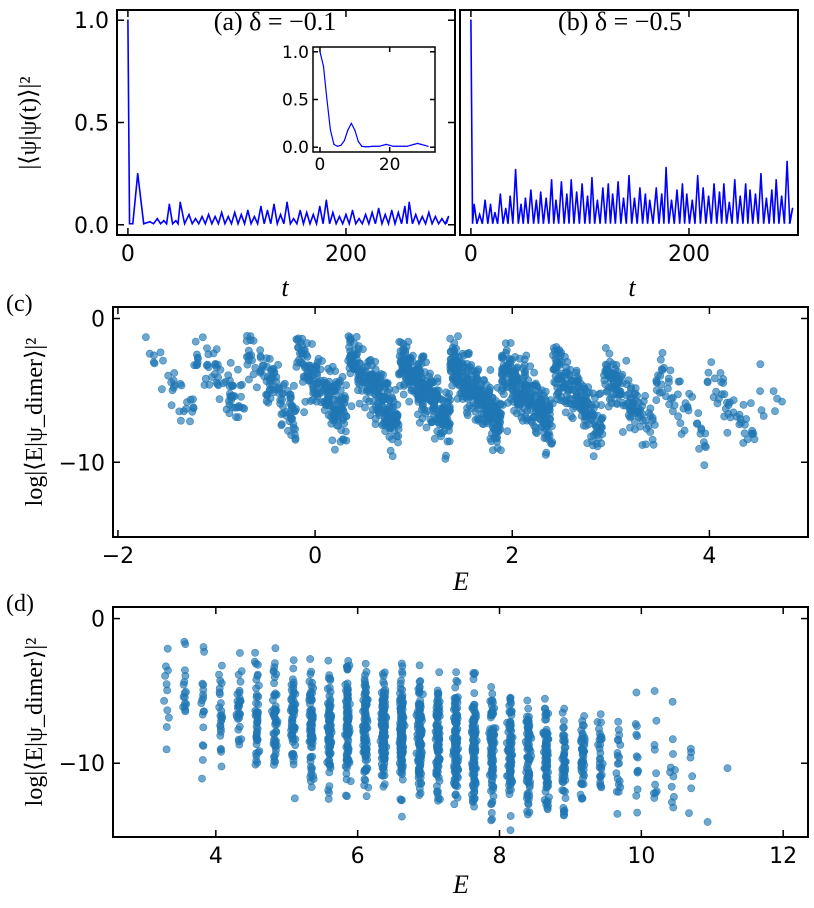 The image size is (814, 908). I want to click on inset-axes: 0 20 0.0 0.5 1.0, so click(358, 109).